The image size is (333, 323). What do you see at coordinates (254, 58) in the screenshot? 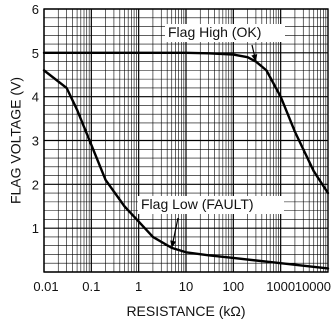
I see `flag-high-annotation-arrowhead` at bounding box center [254, 58].